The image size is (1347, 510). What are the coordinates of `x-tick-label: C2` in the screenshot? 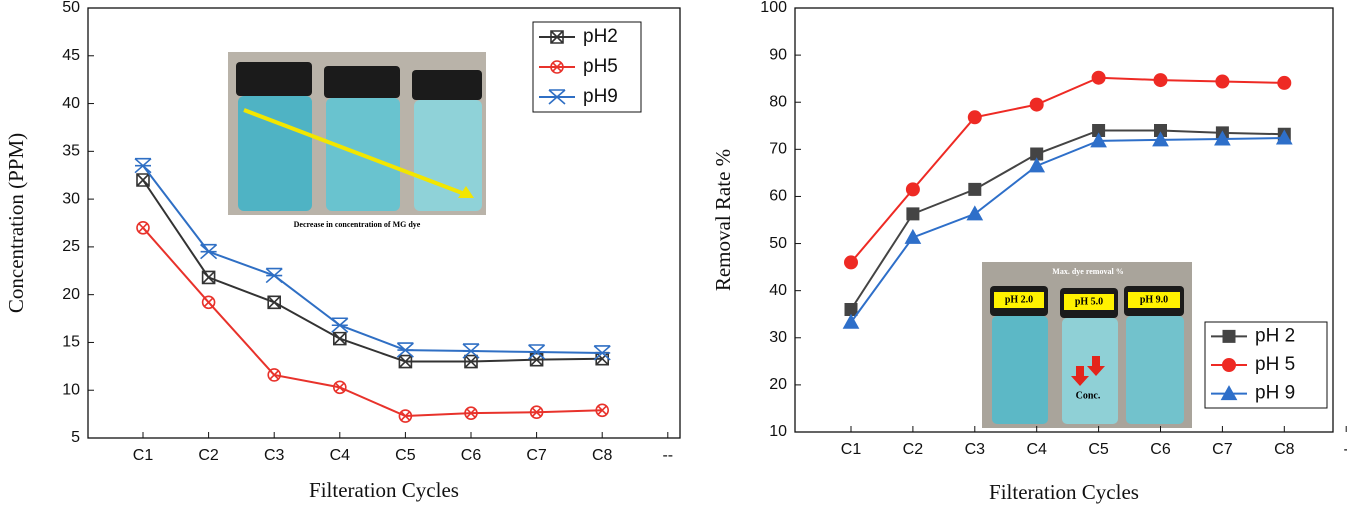 It's located at (208, 455).